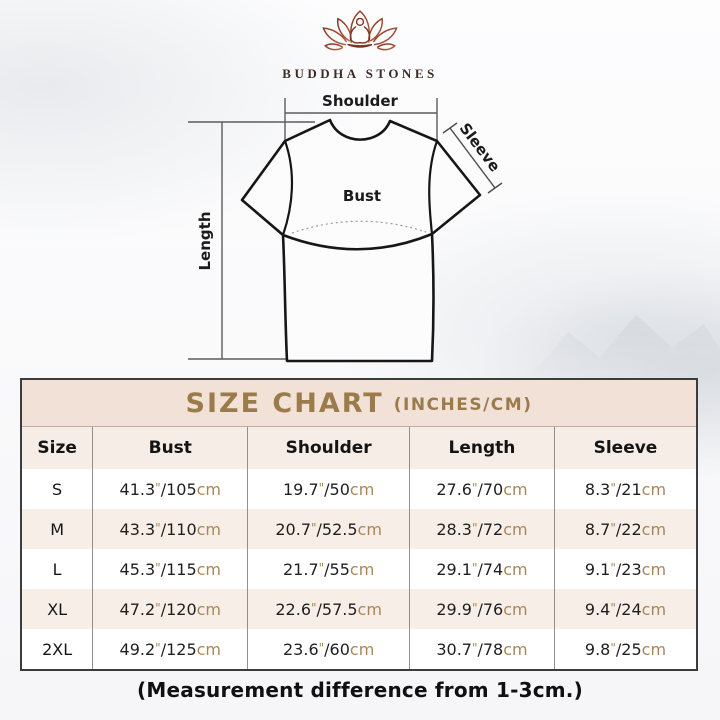 The image size is (720, 720). What do you see at coordinates (328, 489) in the screenshot?
I see `measurement-cell: 19.7"/50cm` at bounding box center [328, 489].